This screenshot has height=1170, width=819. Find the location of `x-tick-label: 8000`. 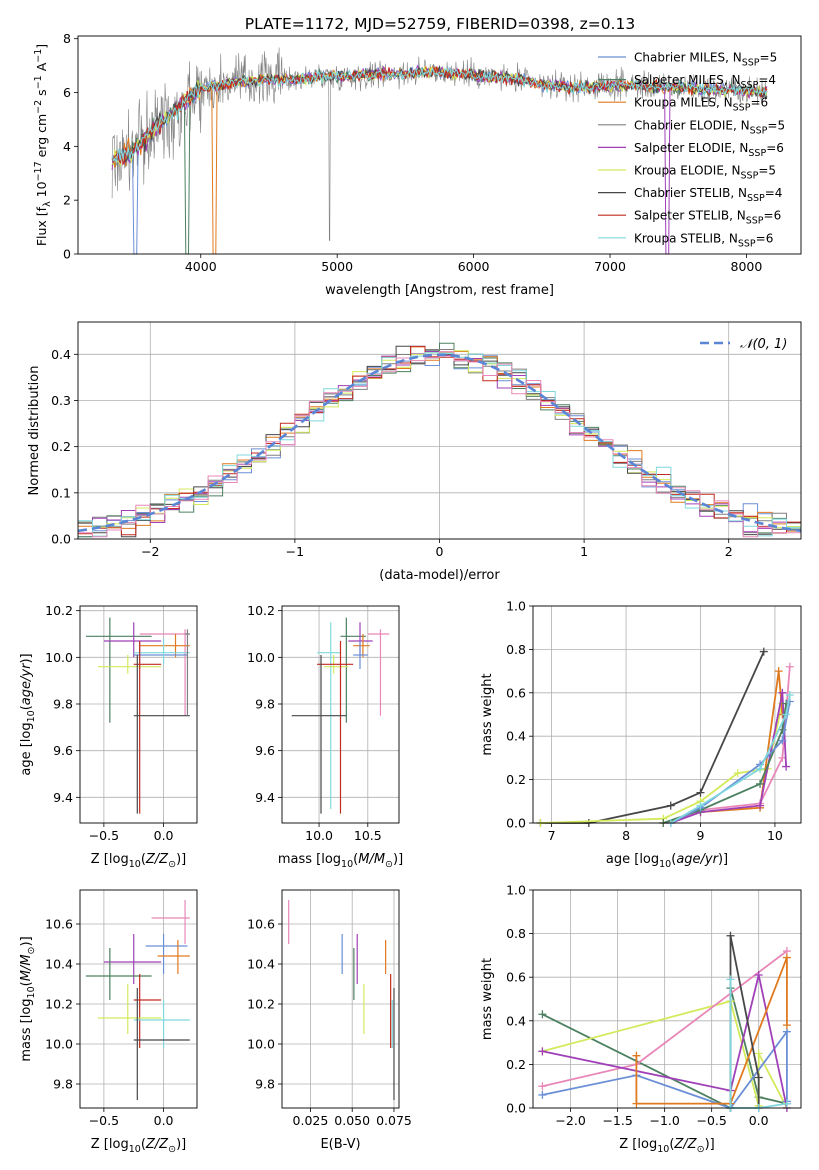

x-tick-label: 8000 is located at coordinates (747, 266).